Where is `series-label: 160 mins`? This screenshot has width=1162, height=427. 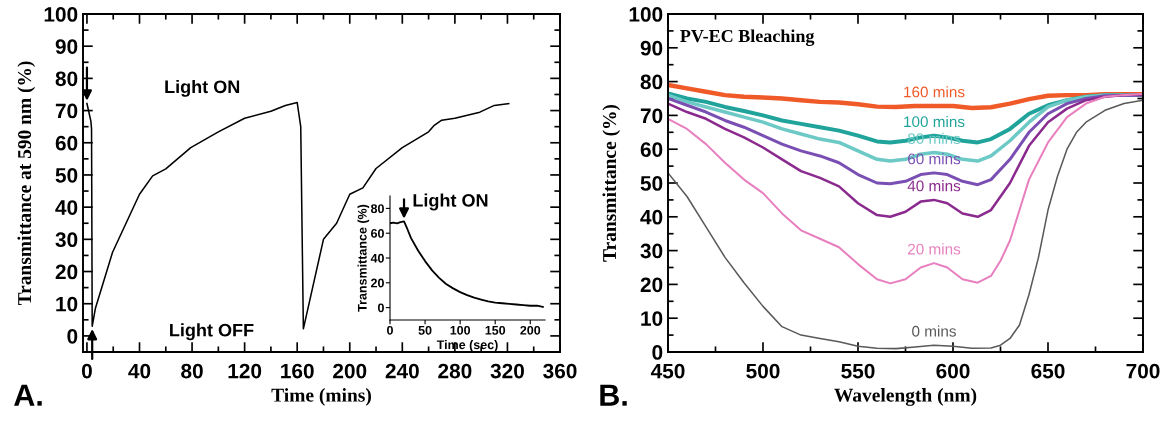
series-label: 160 mins is located at coordinates (934, 92).